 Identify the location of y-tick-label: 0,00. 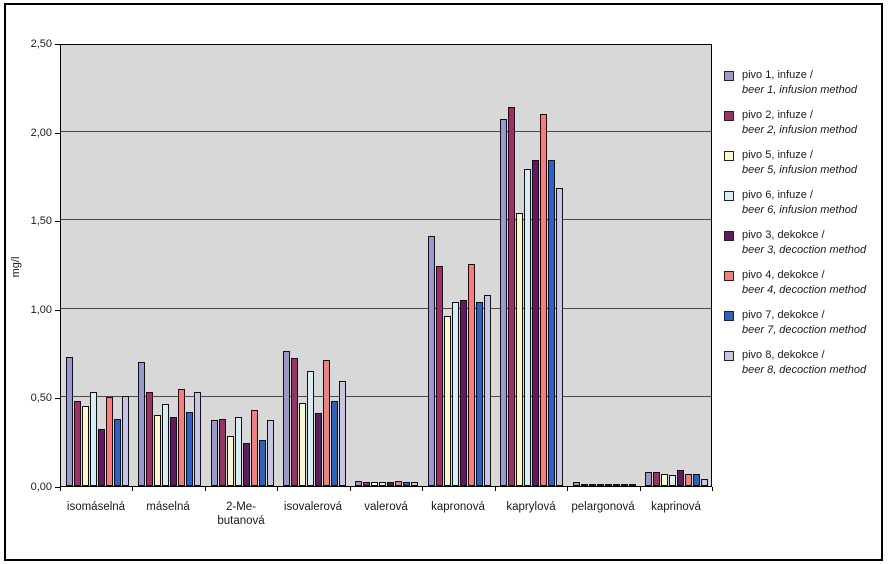
(41, 487).